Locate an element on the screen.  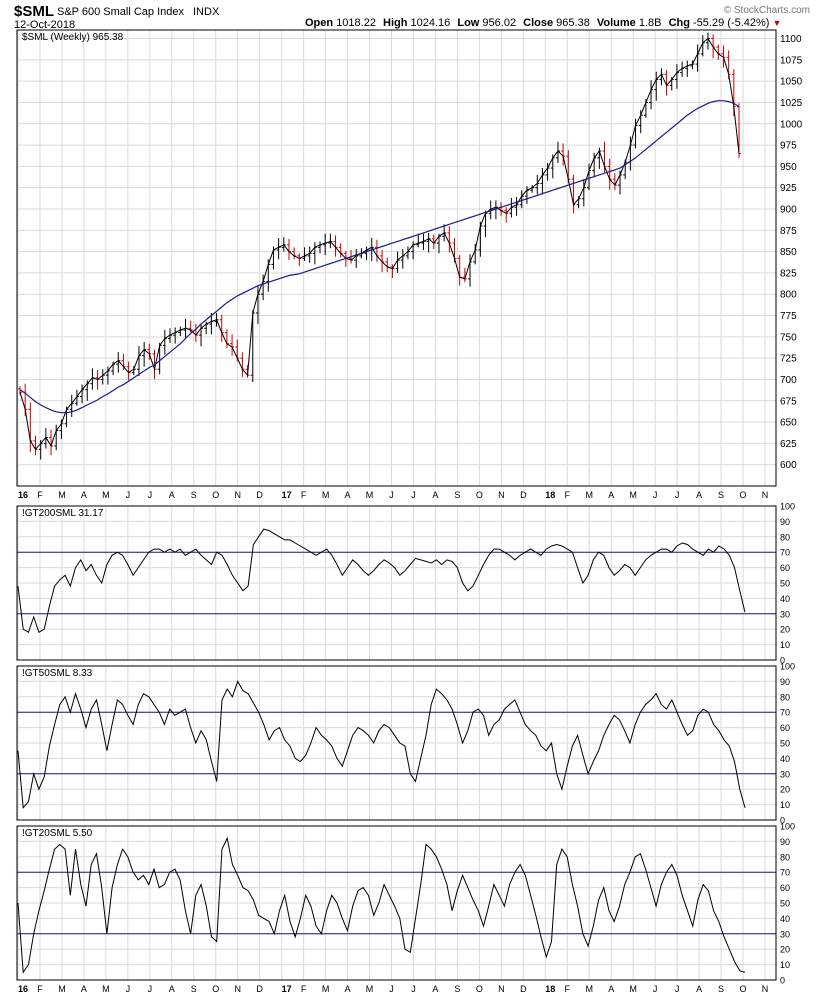
chg-label: Chg is located at coordinates (679, 23).